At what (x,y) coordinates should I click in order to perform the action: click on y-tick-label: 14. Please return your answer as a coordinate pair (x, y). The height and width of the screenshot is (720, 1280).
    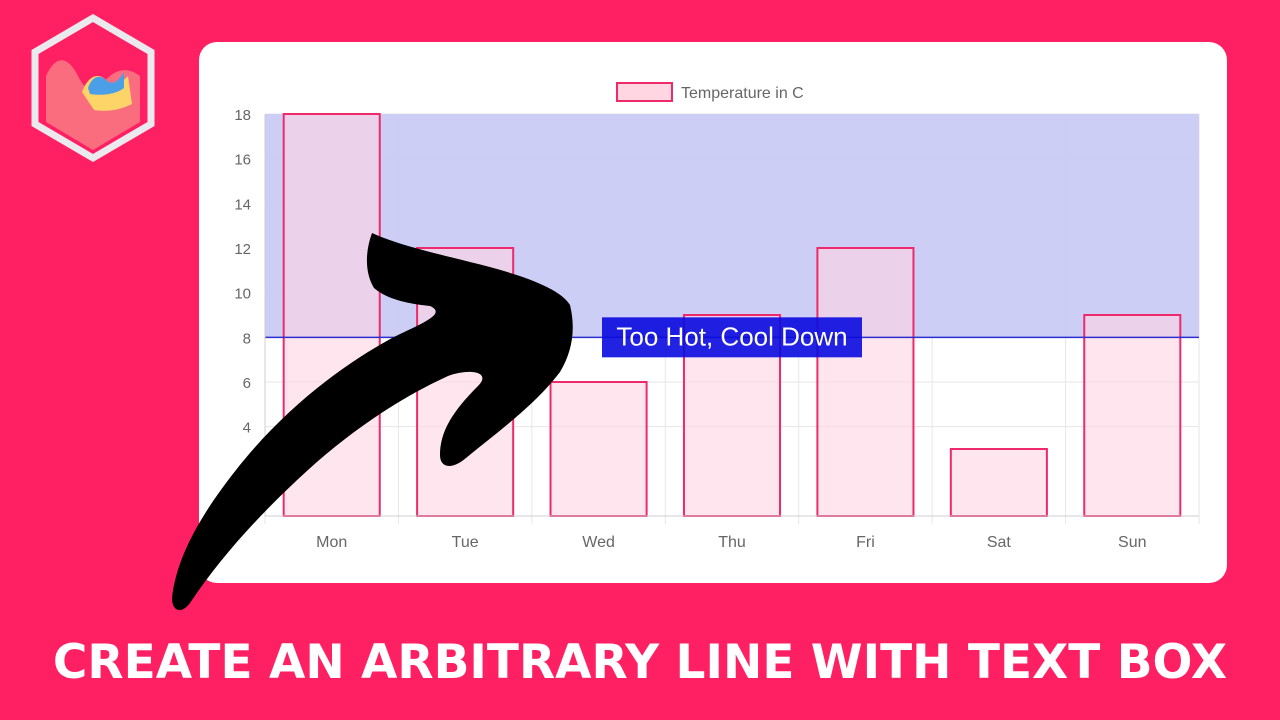
    Looking at the image, I should click on (242, 204).